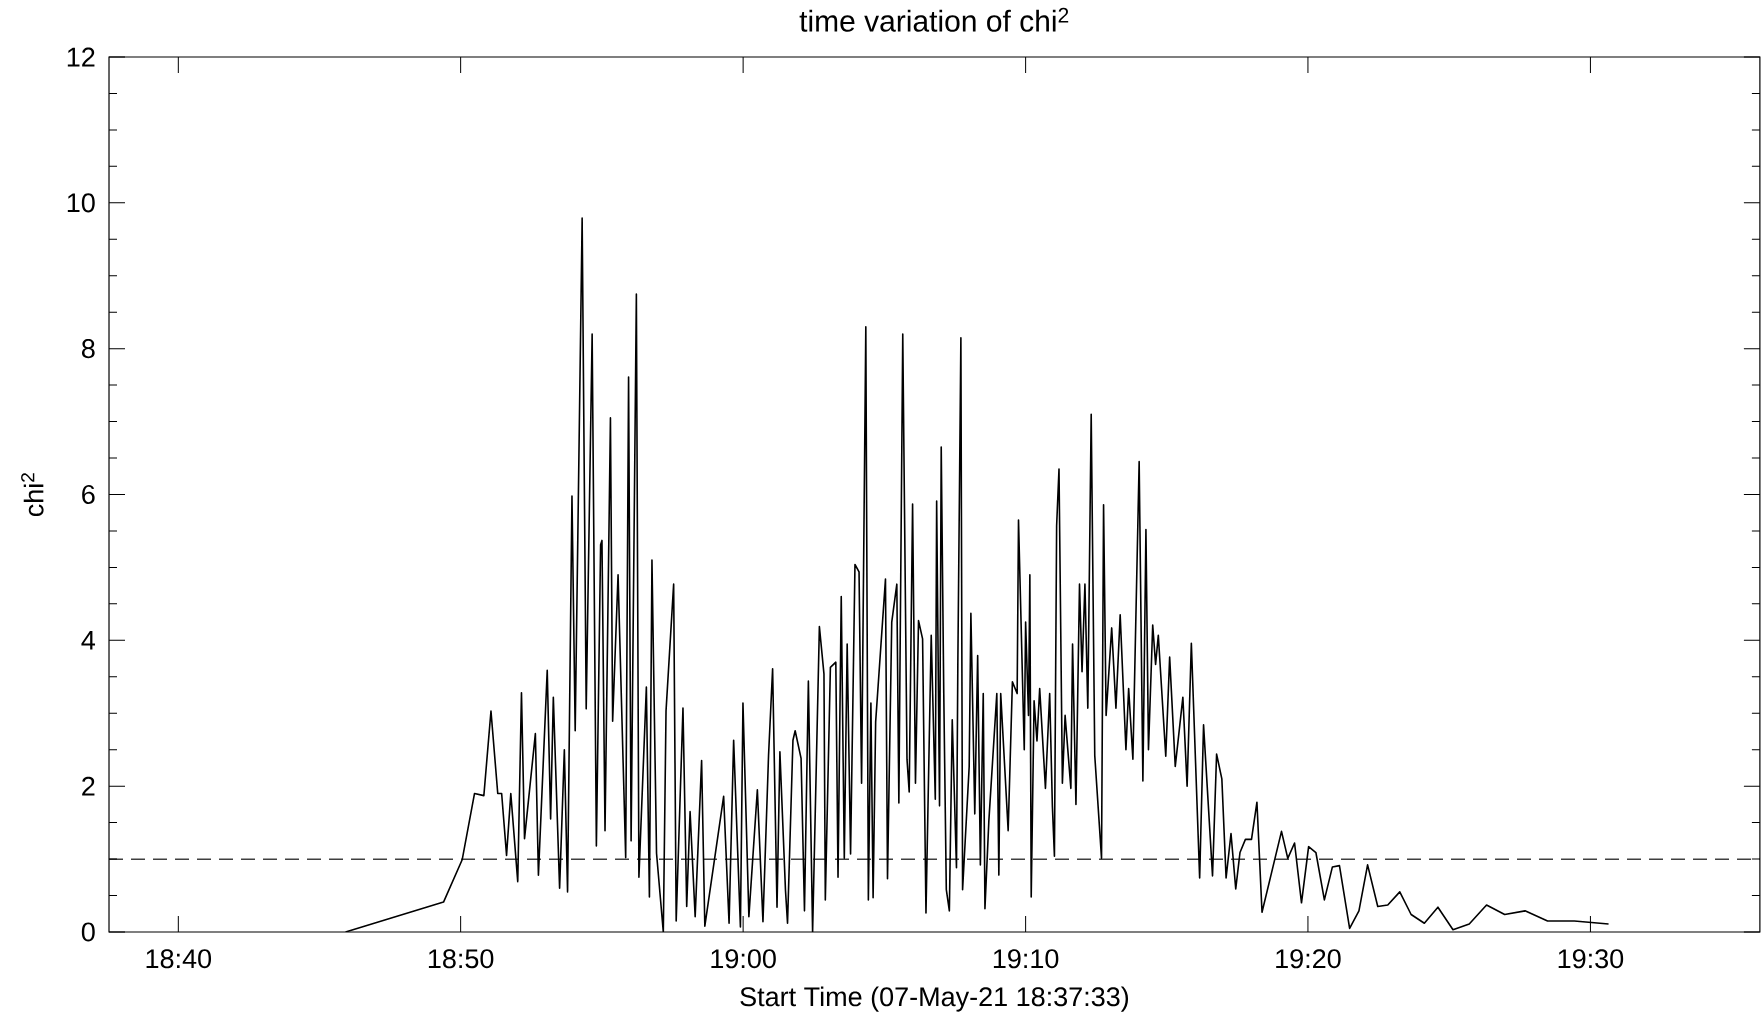 This screenshot has height=1024, width=1762. What do you see at coordinates (179, 959) in the screenshot?
I see `x-tick-label: 18:40` at bounding box center [179, 959].